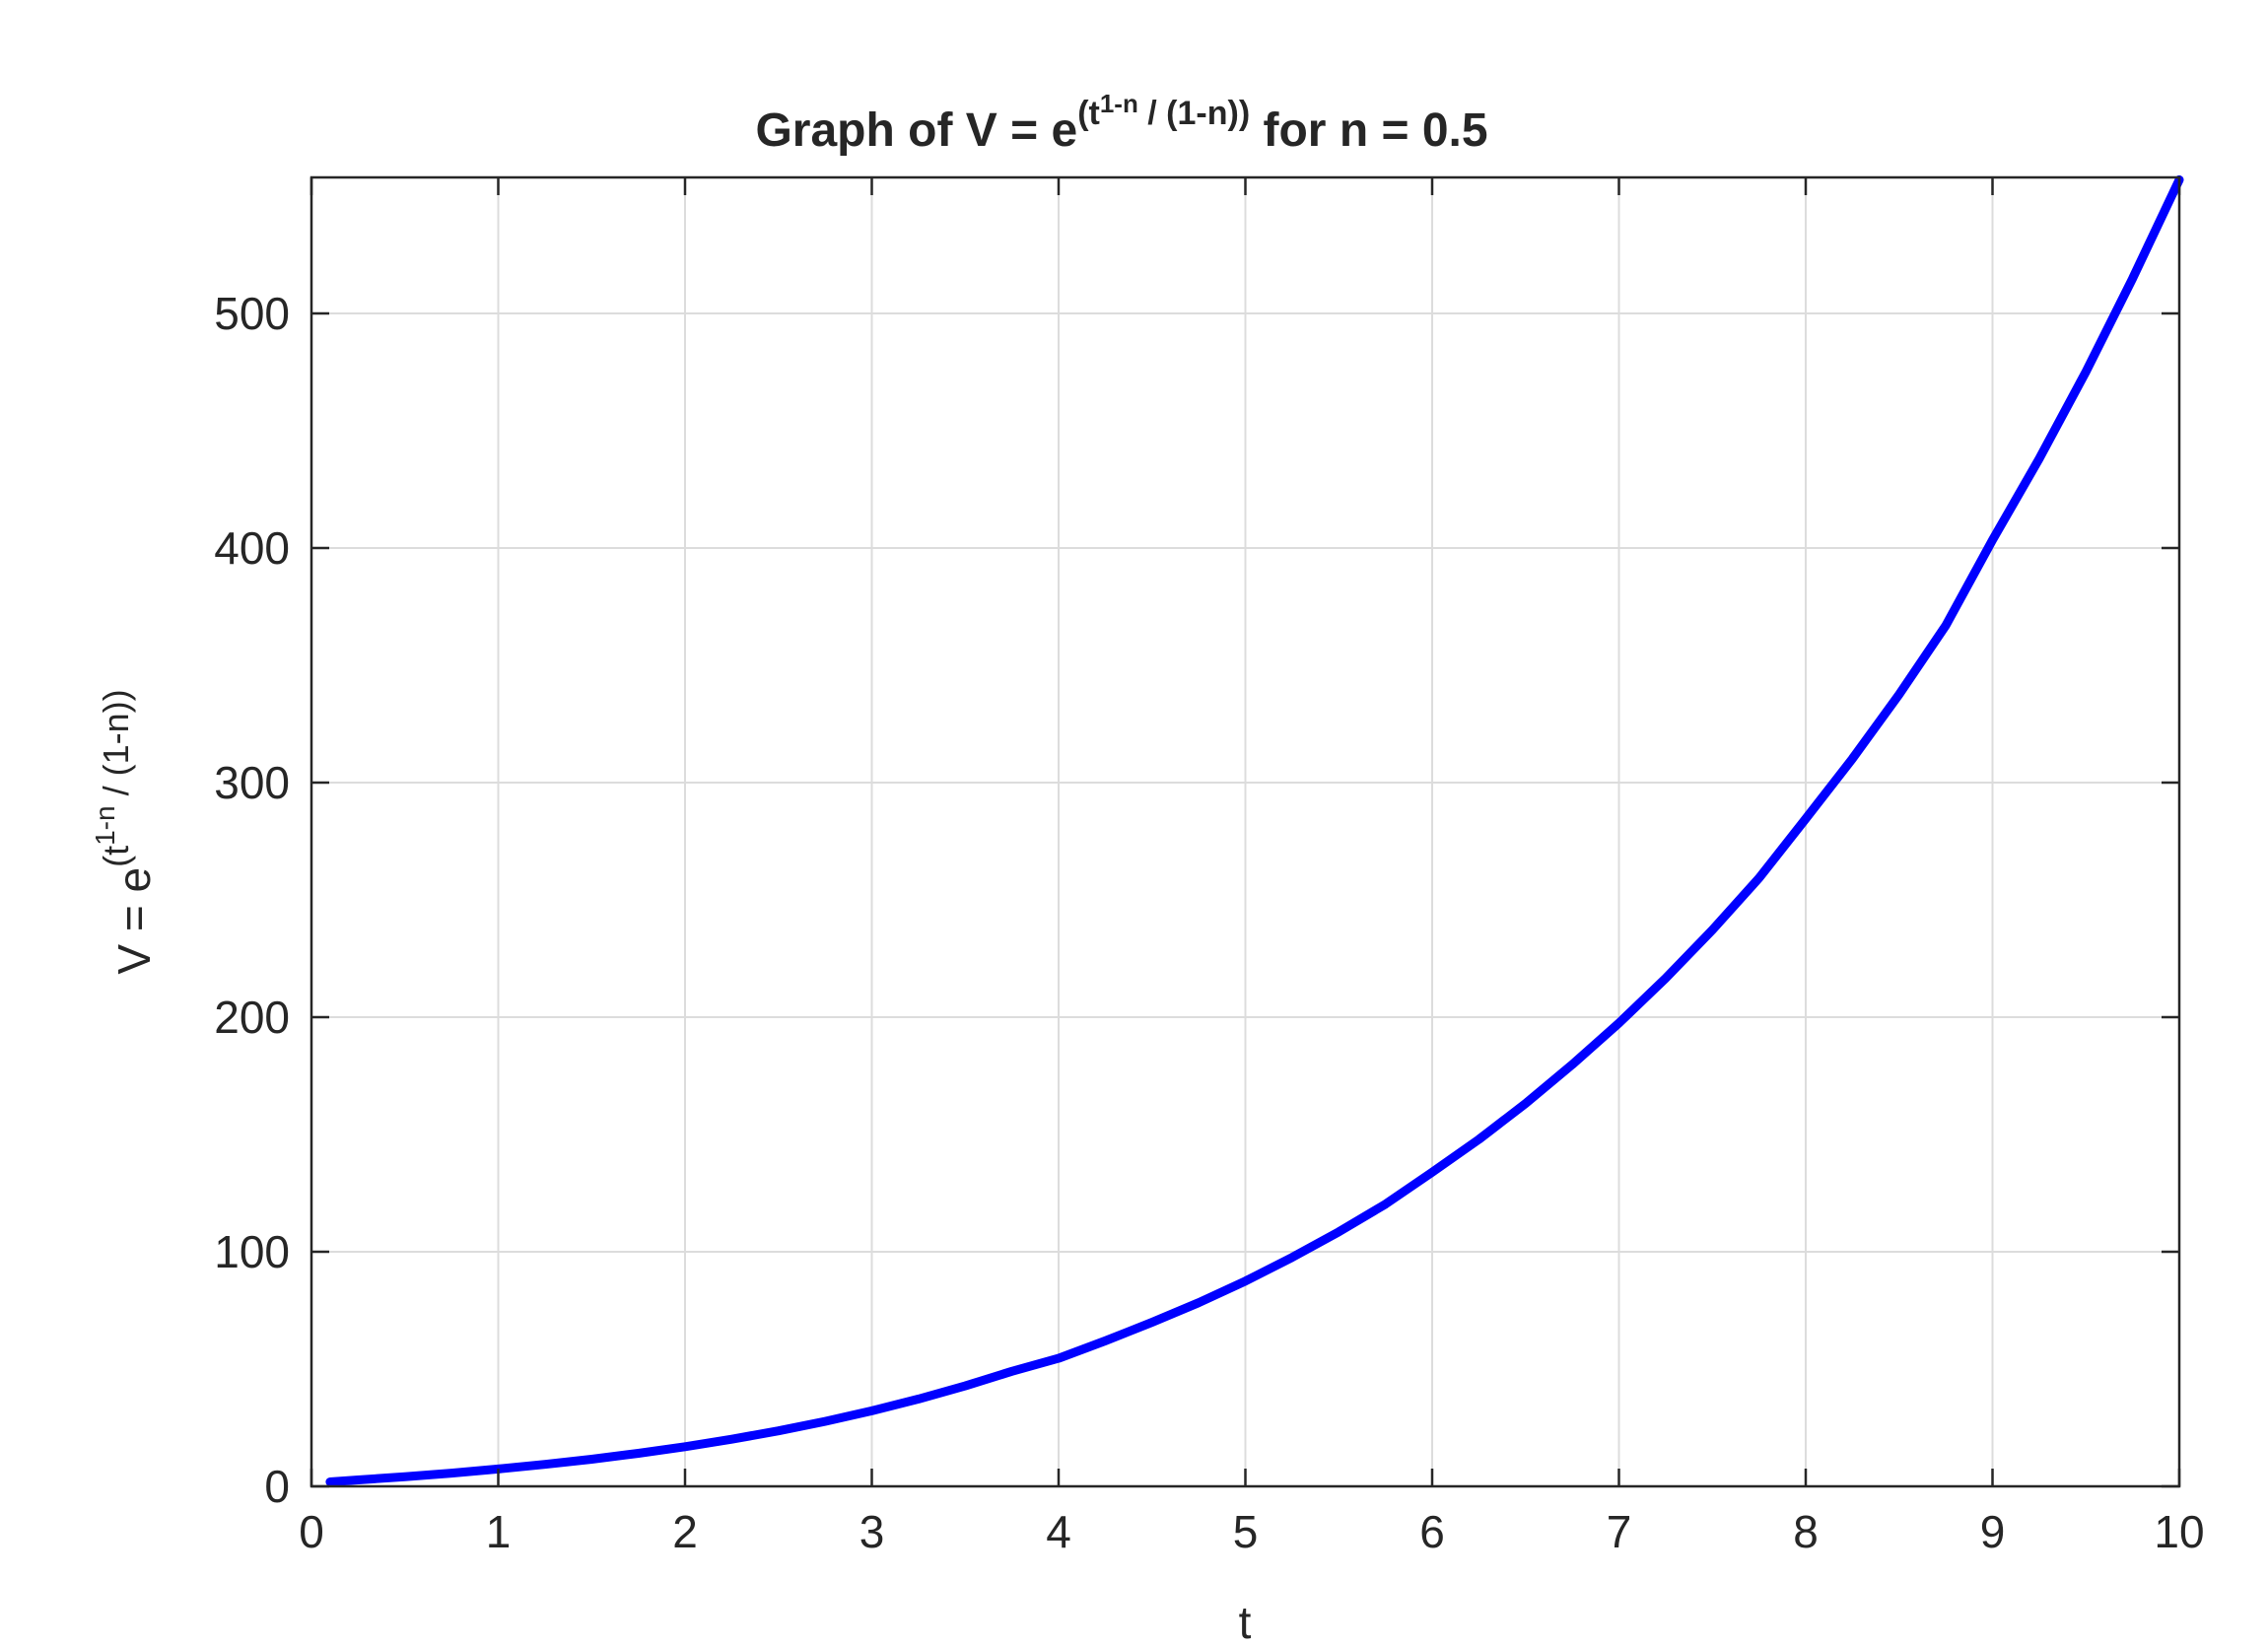 Image resolution: width=2268 pixels, height=1647 pixels. Describe the element at coordinates (1432, 1532) in the screenshot. I see `x-tick-label: 6` at that location.